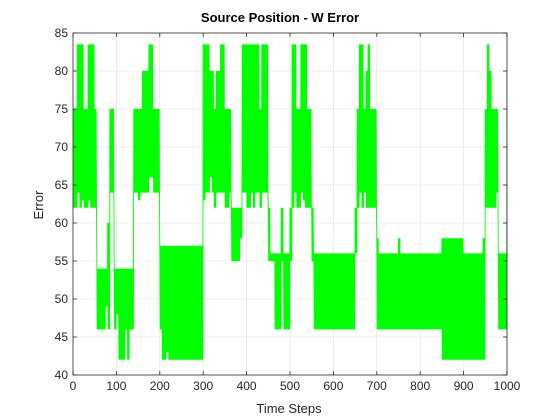  What do you see at coordinates (62, 299) in the screenshot?
I see `y-tick-label: 50` at bounding box center [62, 299].